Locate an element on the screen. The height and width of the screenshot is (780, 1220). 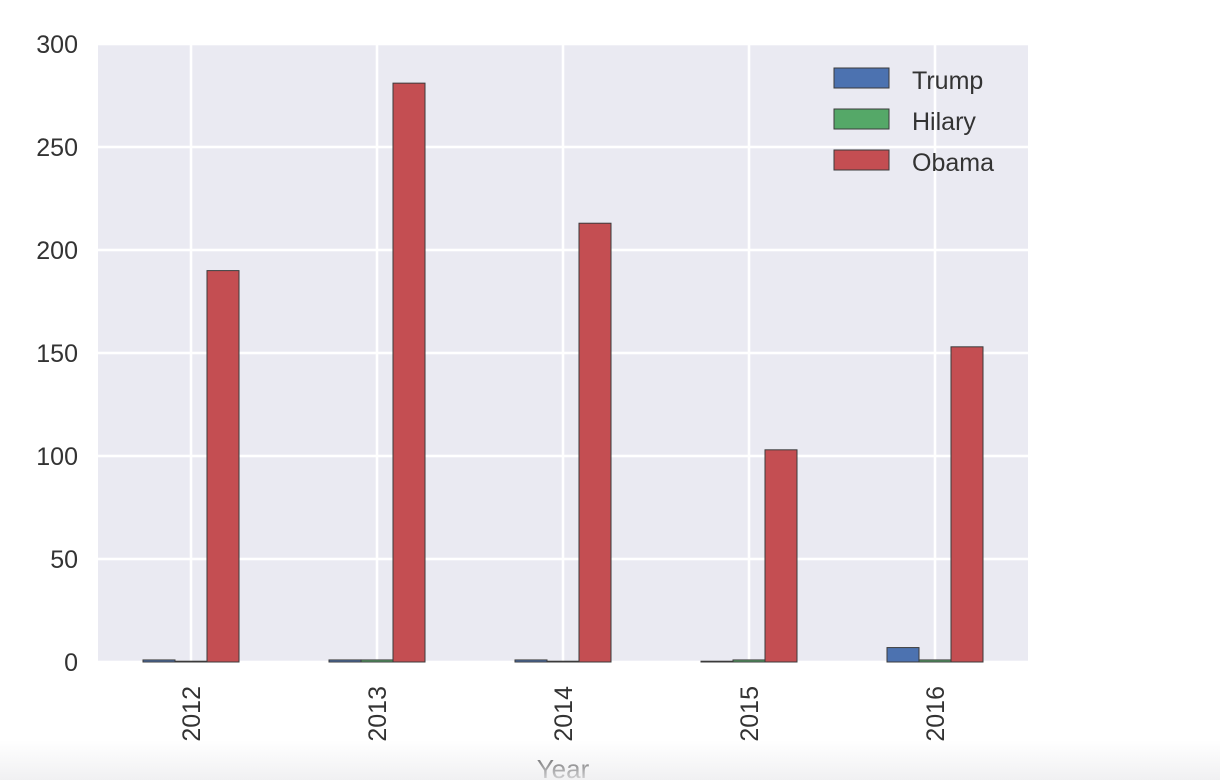
x-axis-ticks: 2012 2013 2014 2015 2016 is located at coordinates (564, 714).